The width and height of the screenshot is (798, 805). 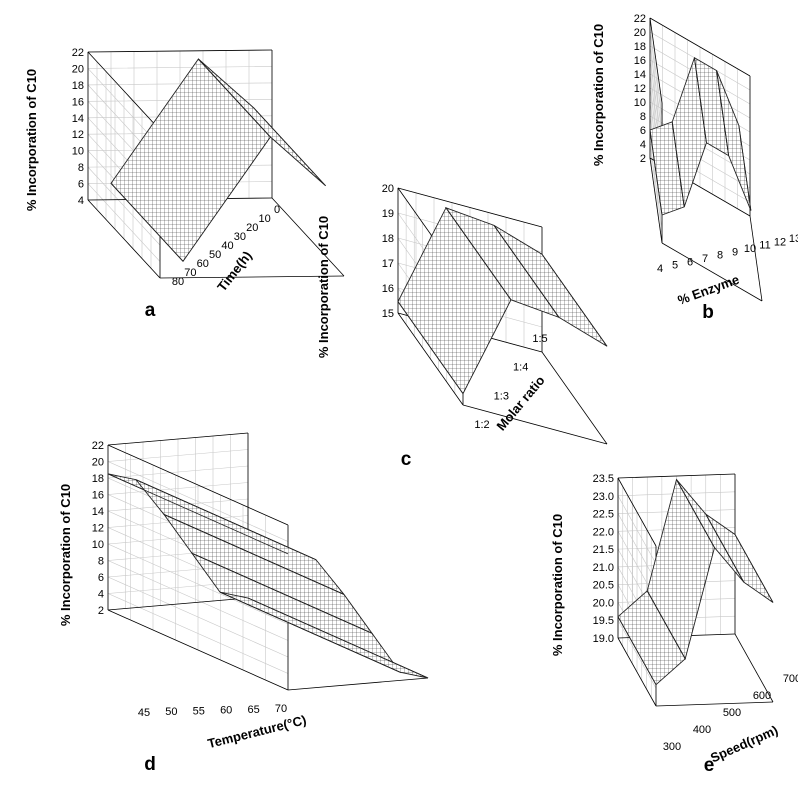 What do you see at coordinates (171, 712) in the screenshot?
I see `x-tick-label: 50` at bounding box center [171, 712].